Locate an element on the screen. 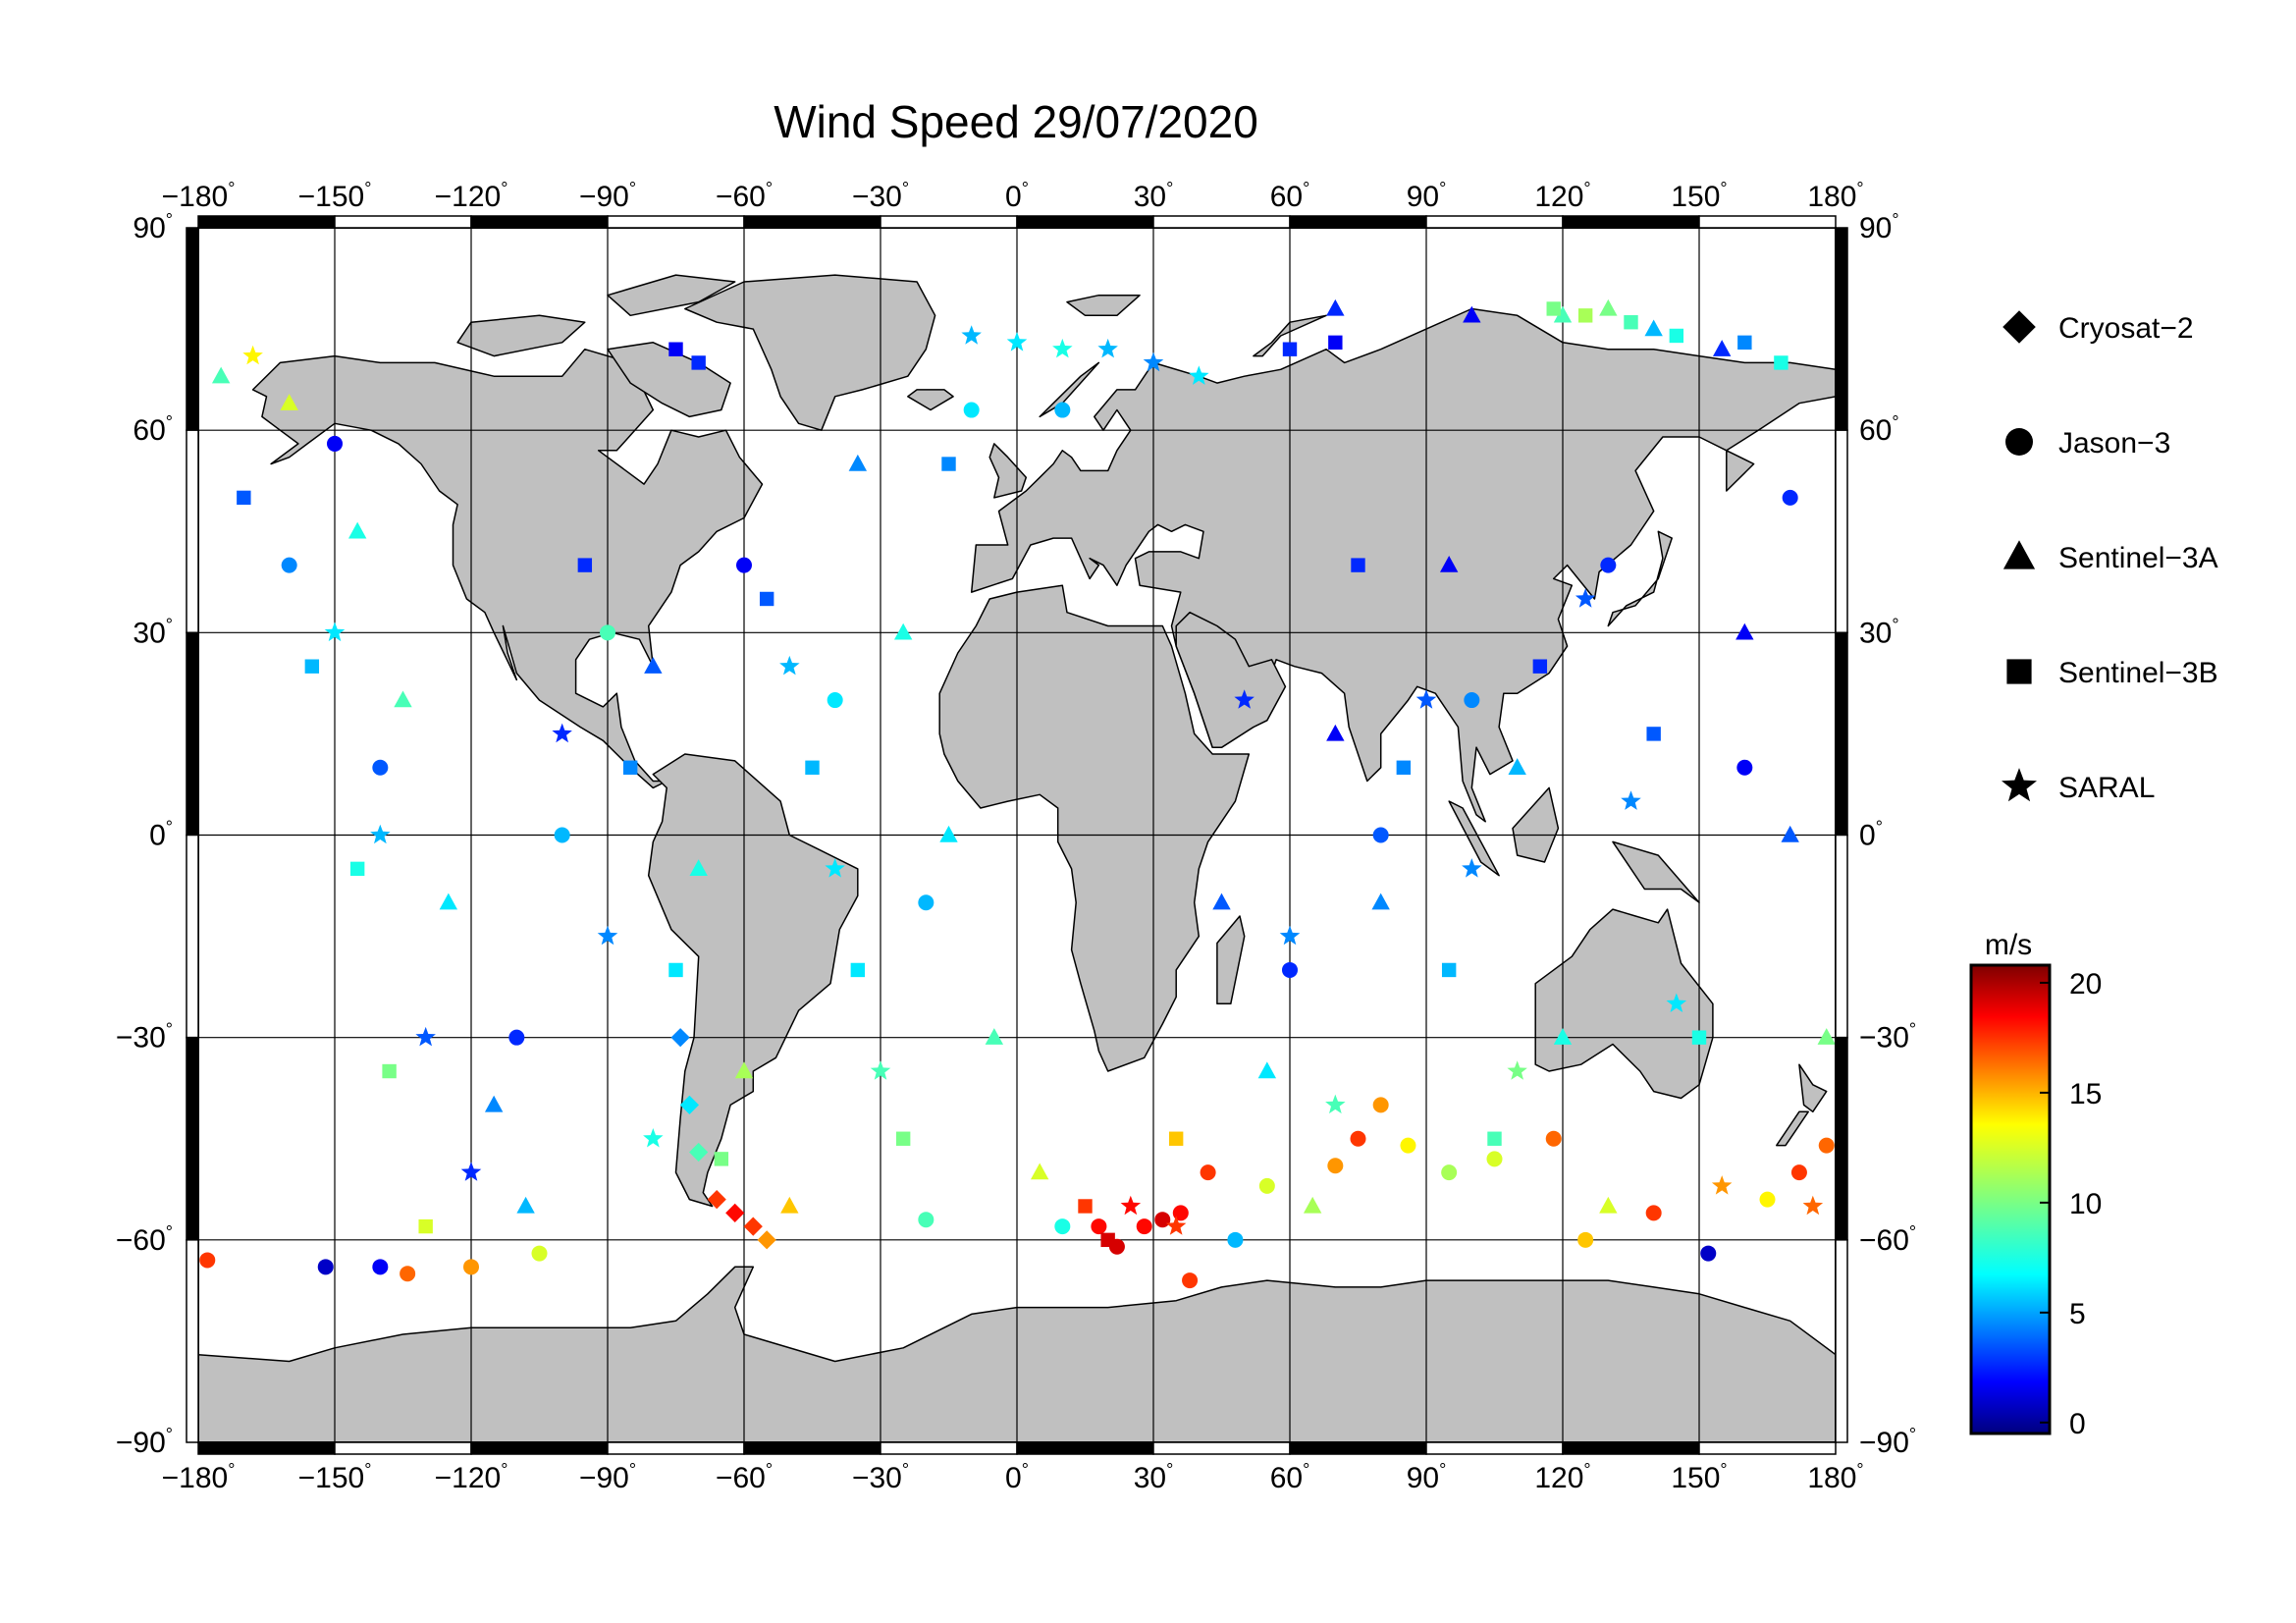 Image resolution: width=2296 pixels, height=1623 pixels. frame-bar-left is located at coordinates (192, 329).